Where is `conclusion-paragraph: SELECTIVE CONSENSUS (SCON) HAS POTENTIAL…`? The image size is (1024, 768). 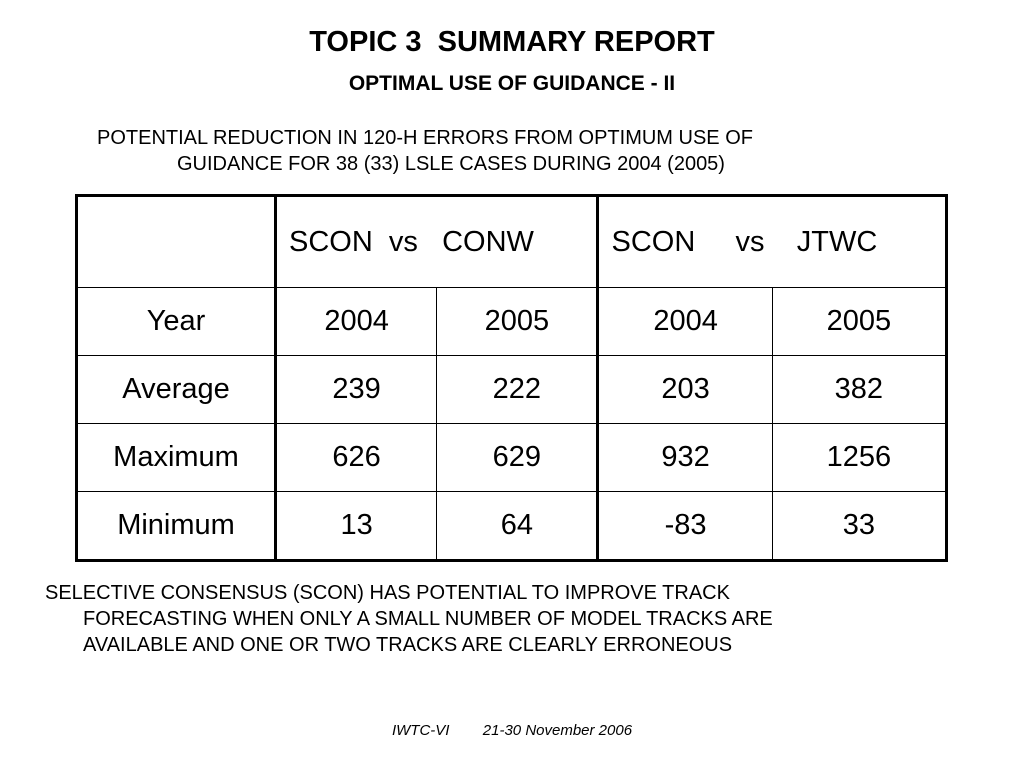
conclusion-paragraph: SELECTIVE CONSENSUS (SCON) HAS POTENTIAL… is located at coordinates (525, 619).